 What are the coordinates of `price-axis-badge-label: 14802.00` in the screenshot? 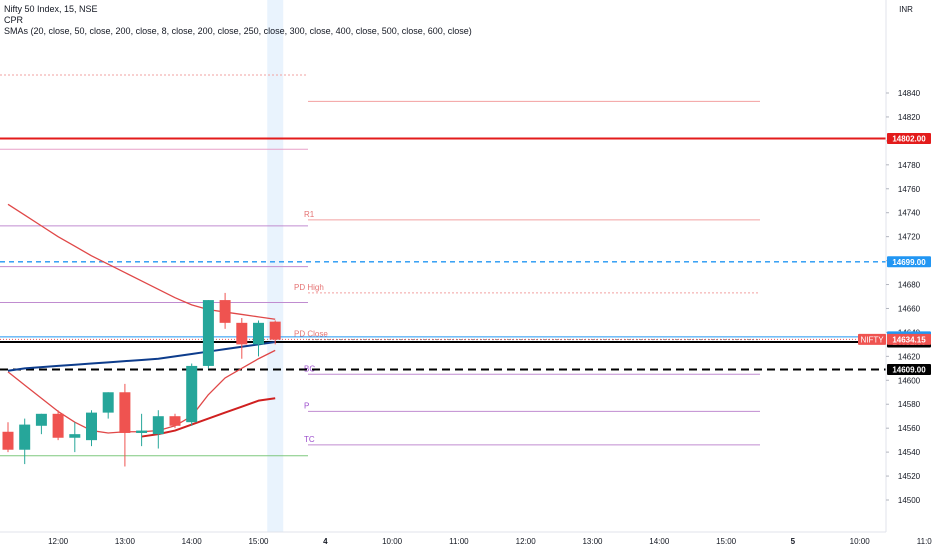 It's located at (909, 138).